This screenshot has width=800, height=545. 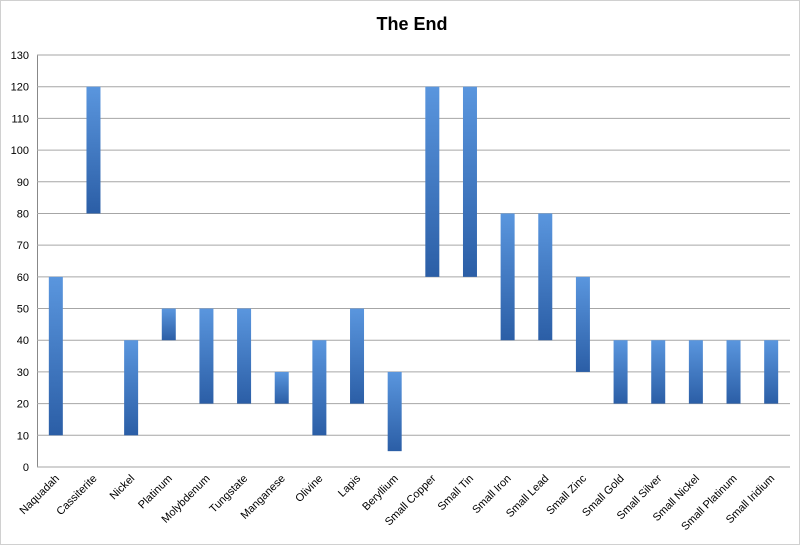 I want to click on y-tick-label: 40, so click(x=23, y=341).